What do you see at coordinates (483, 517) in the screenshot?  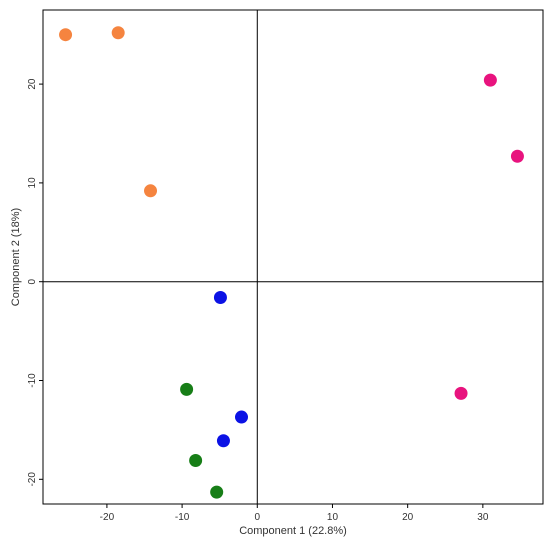 I see `x-tick-label: 30` at bounding box center [483, 517].